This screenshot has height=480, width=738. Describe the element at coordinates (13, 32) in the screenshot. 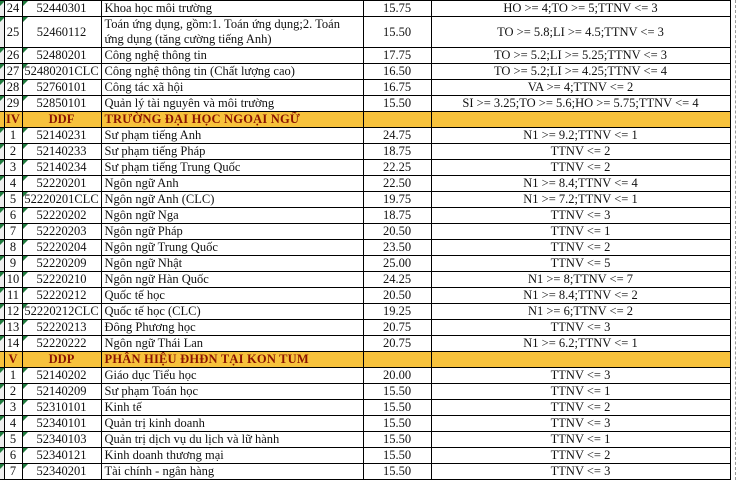

I see `row-number-cell: 25` at that location.